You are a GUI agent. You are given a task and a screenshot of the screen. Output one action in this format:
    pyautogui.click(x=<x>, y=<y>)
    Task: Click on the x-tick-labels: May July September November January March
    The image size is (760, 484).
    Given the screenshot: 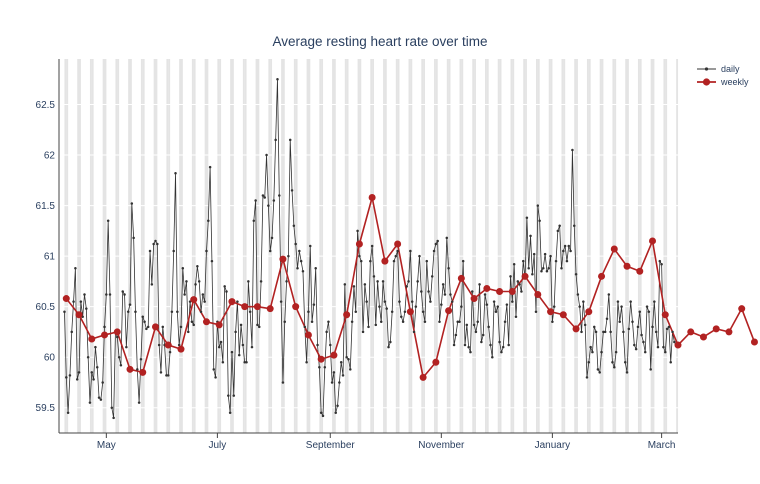 What is the action you would take?
    pyautogui.click(x=386, y=442)
    